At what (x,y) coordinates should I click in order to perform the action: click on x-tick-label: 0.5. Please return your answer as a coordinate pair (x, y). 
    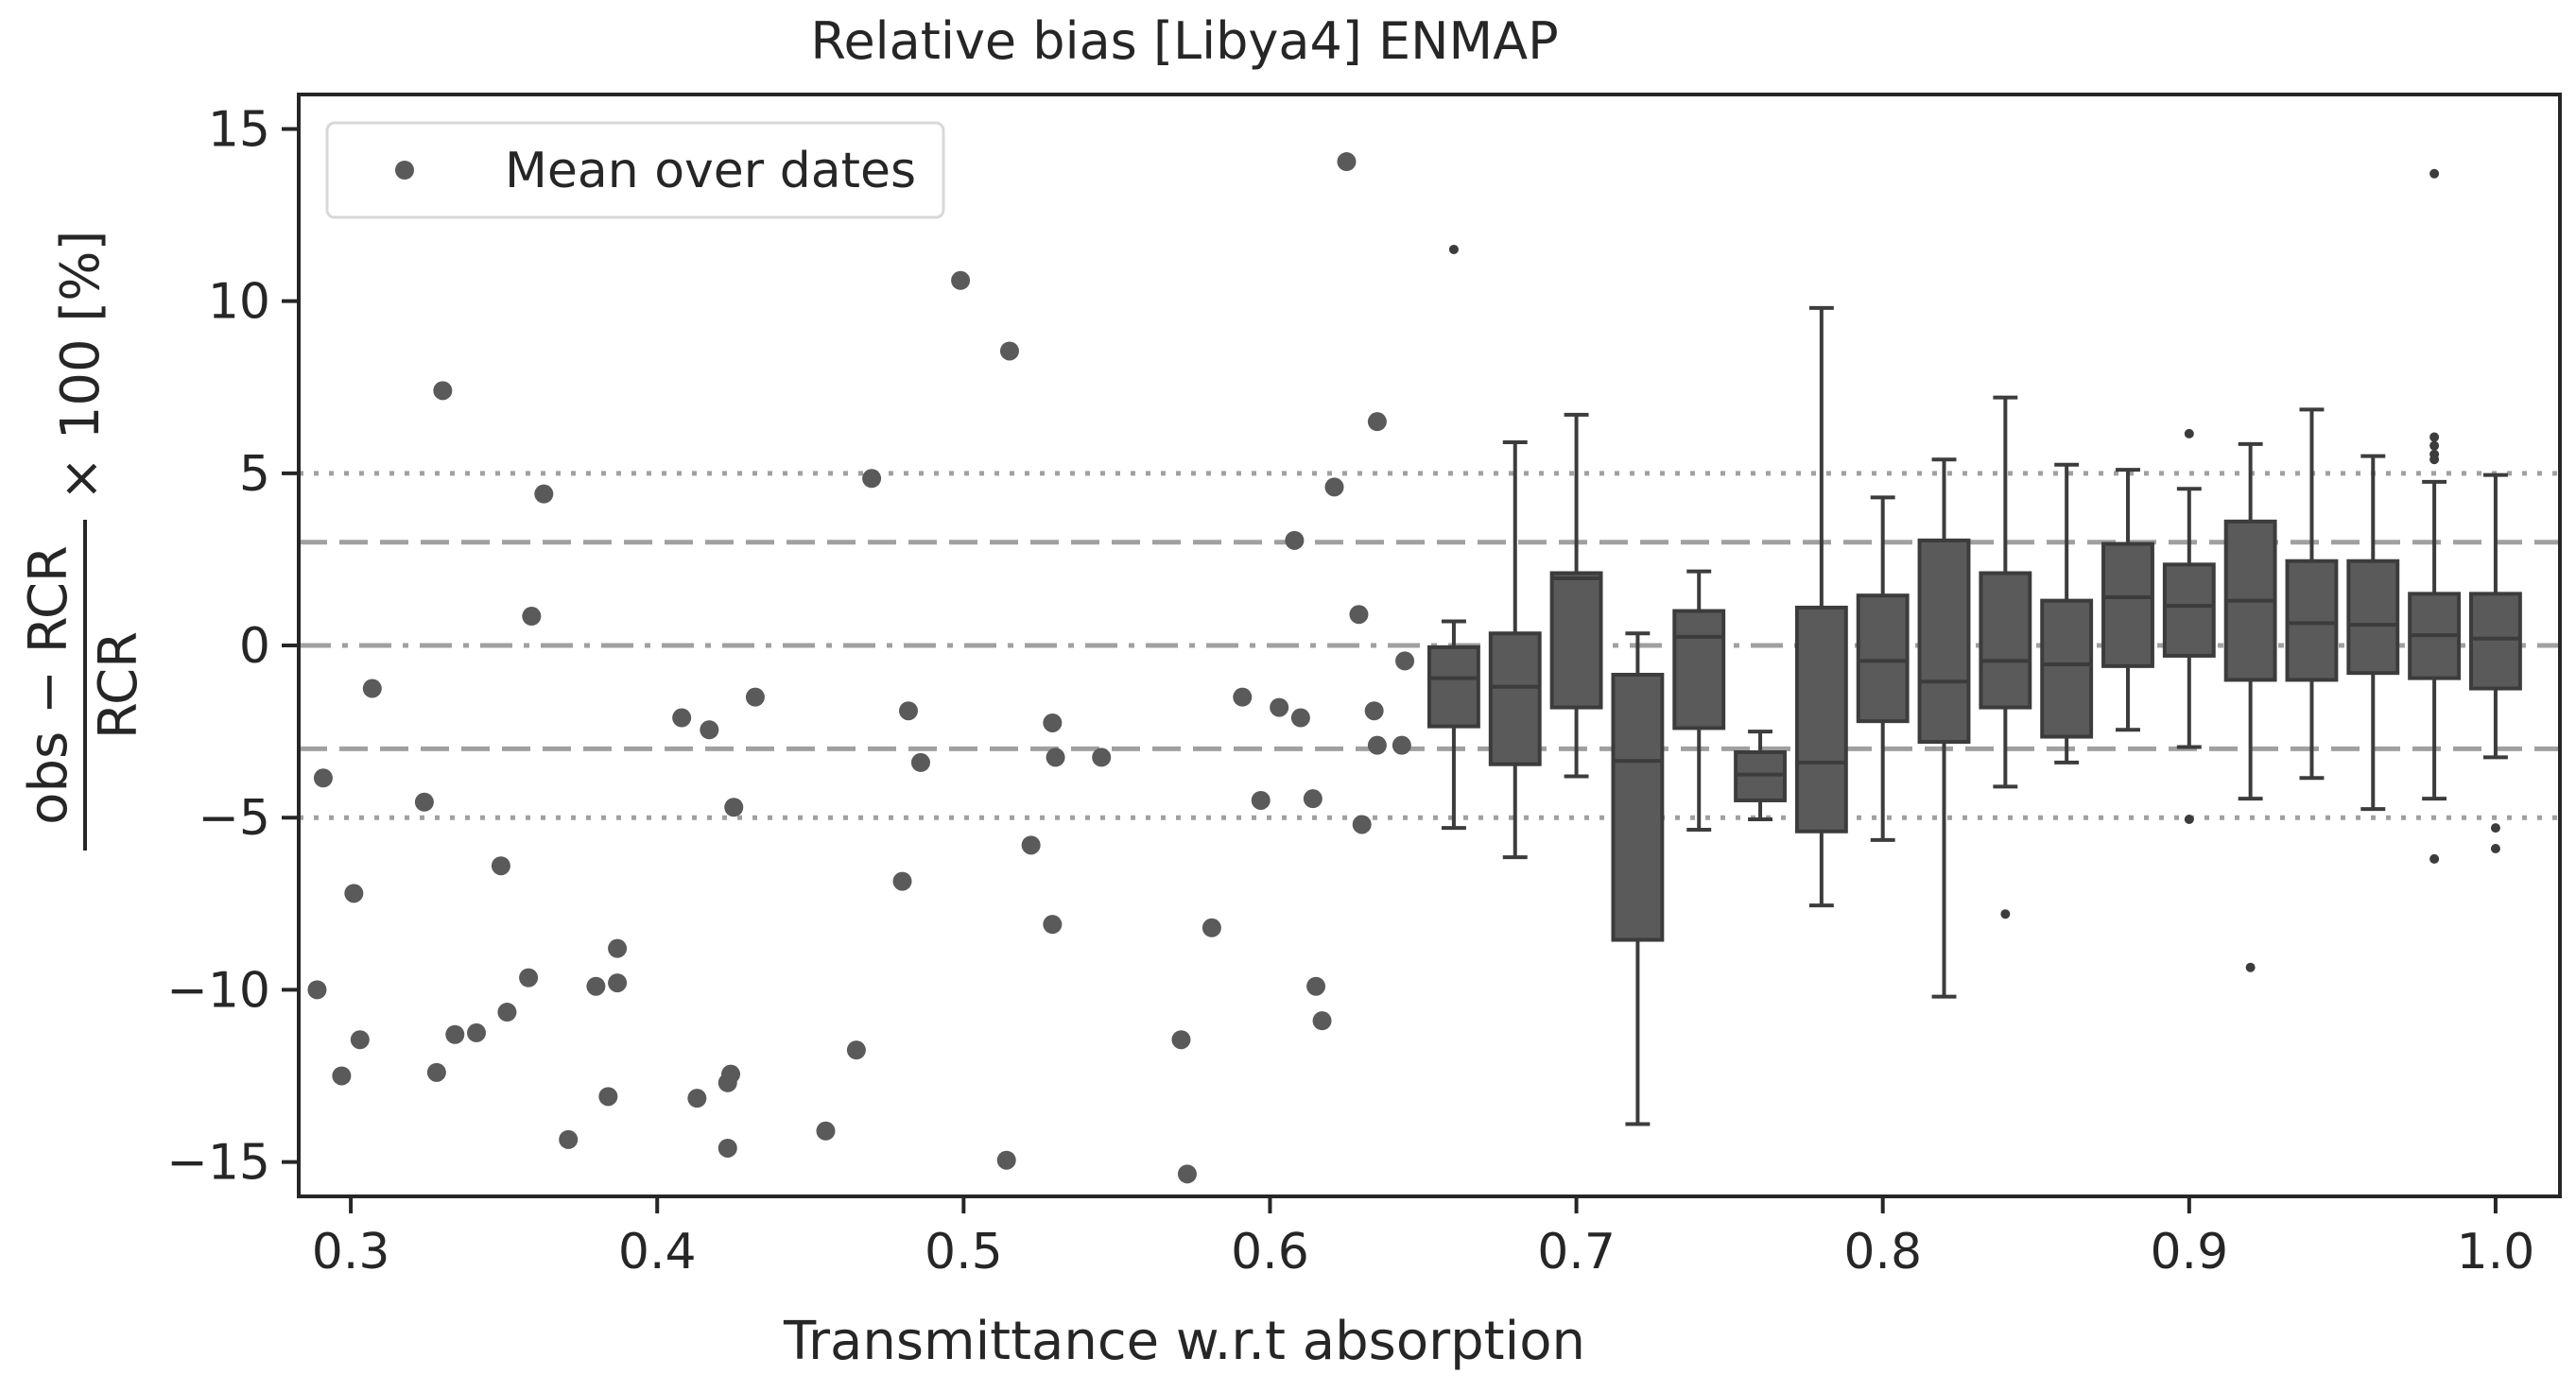
    Looking at the image, I should click on (964, 1252).